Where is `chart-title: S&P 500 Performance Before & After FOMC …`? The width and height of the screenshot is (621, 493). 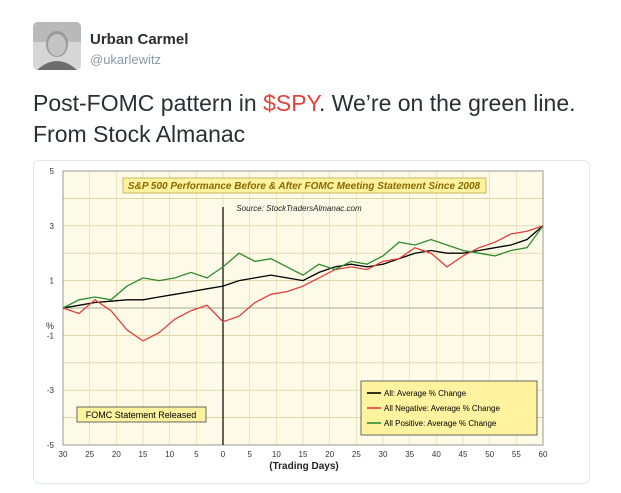
chart-title: S&P 500 Performance Before & After FOMC … is located at coordinates (304, 186).